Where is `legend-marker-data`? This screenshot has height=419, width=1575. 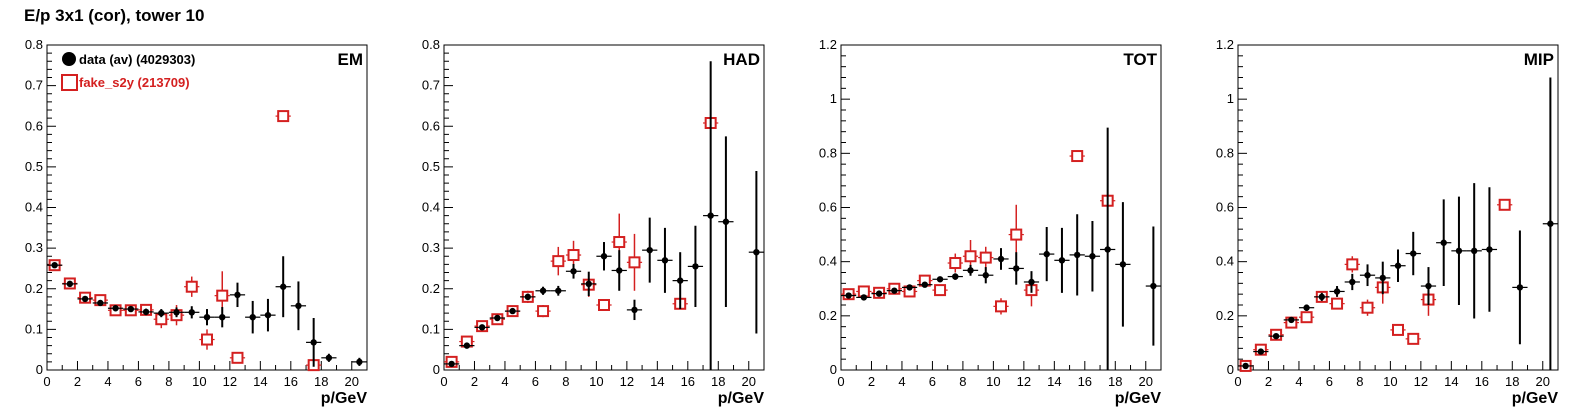
legend-marker-data is located at coordinates (69, 59).